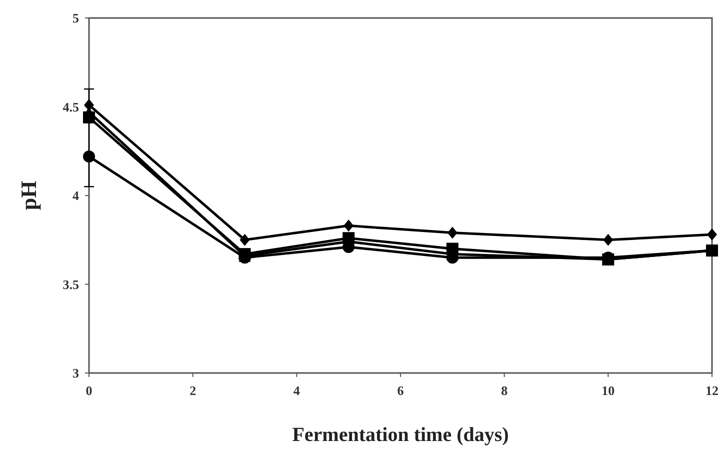 This screenshot has height=455, width=727. What do you see at coordinates (504, 390) in the screenshot?
I see `x-tick-label: 8` at bounding box center [504, 390].